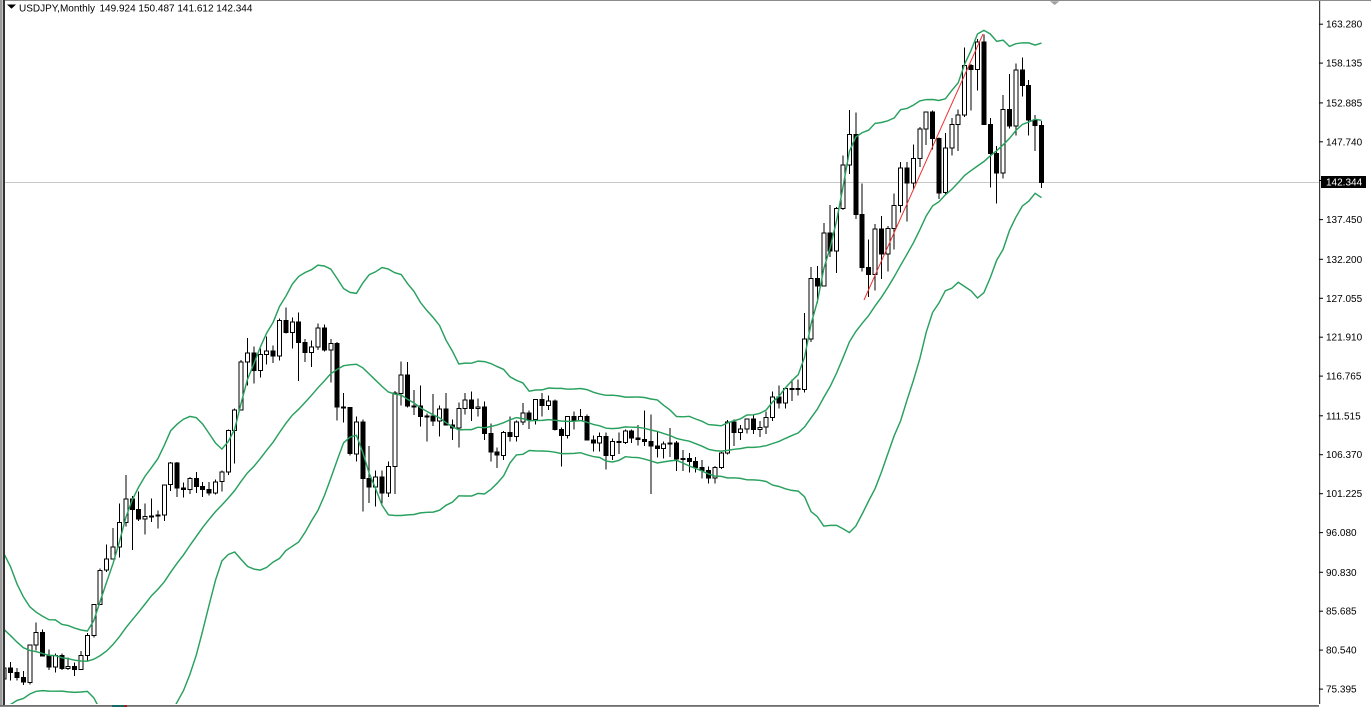 The image size is (1371, 707). Describe the element at coordinates (1344, 25) in the screenshot. I see `svg-text: 163.280` at that location.